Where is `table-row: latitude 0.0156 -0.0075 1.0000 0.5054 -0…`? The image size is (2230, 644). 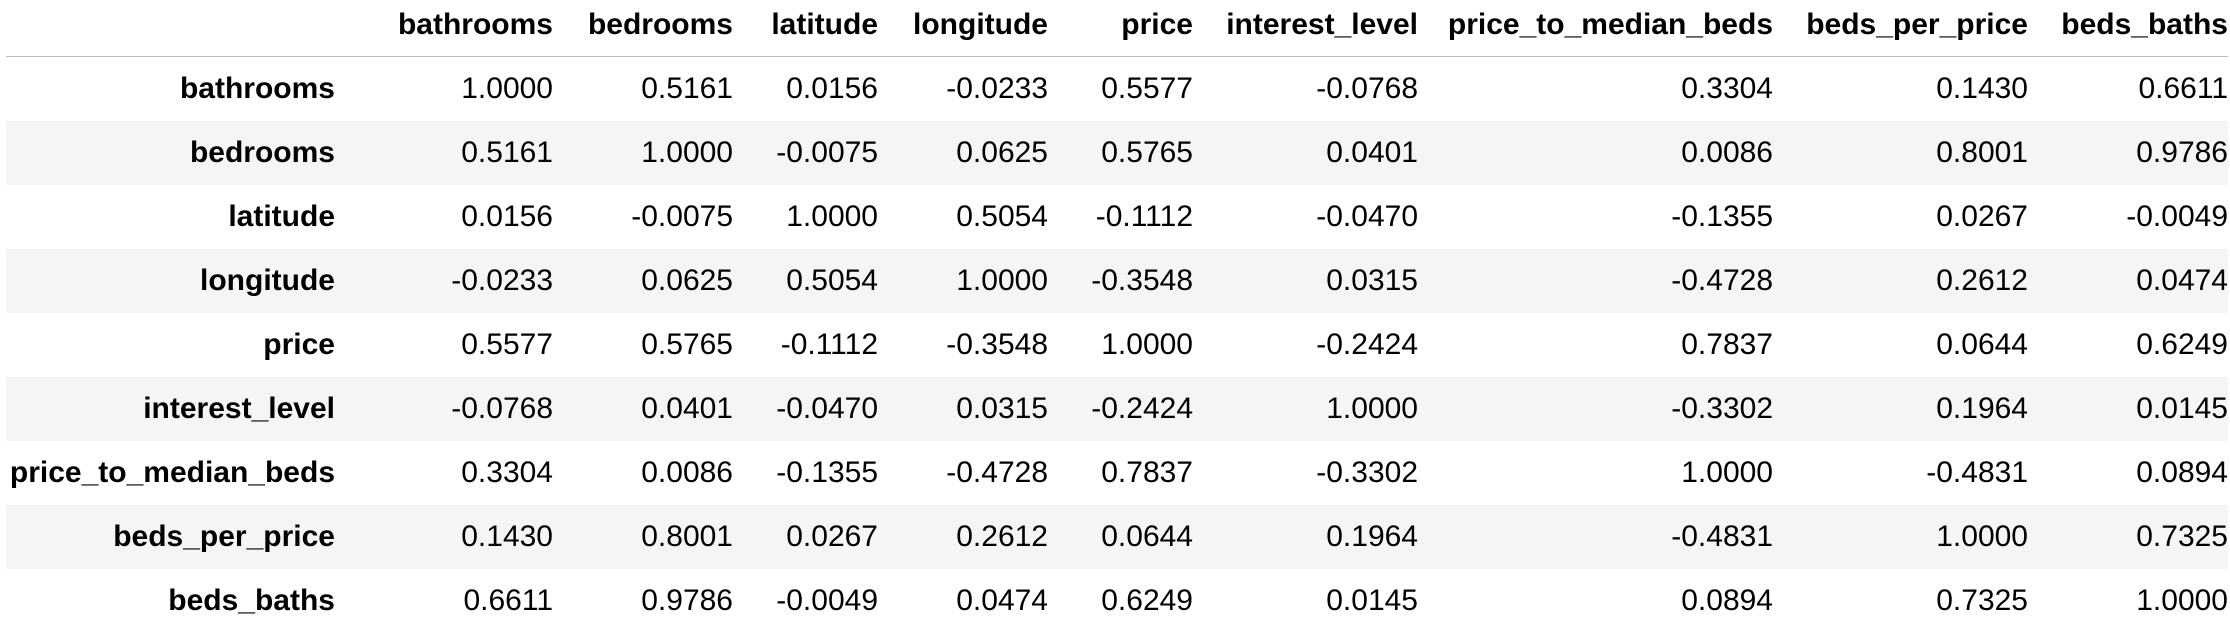 table-row: latitude 0.0156 -0.0075 1.0000 0.5054 -0… is located at coordinates (1117, 216).